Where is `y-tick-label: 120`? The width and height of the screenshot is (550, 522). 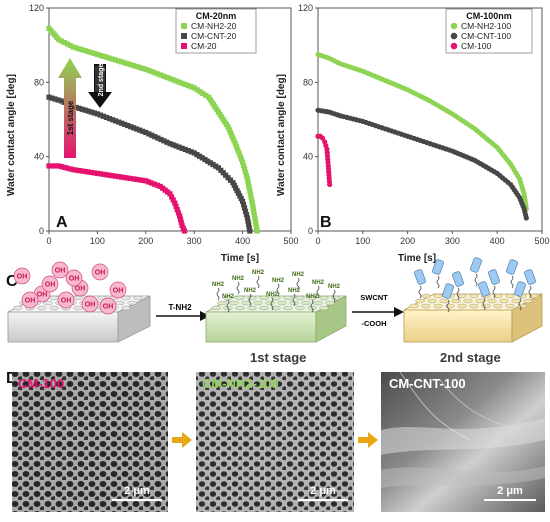 y-tick-label: 120 is located at coordinates (305, 8).